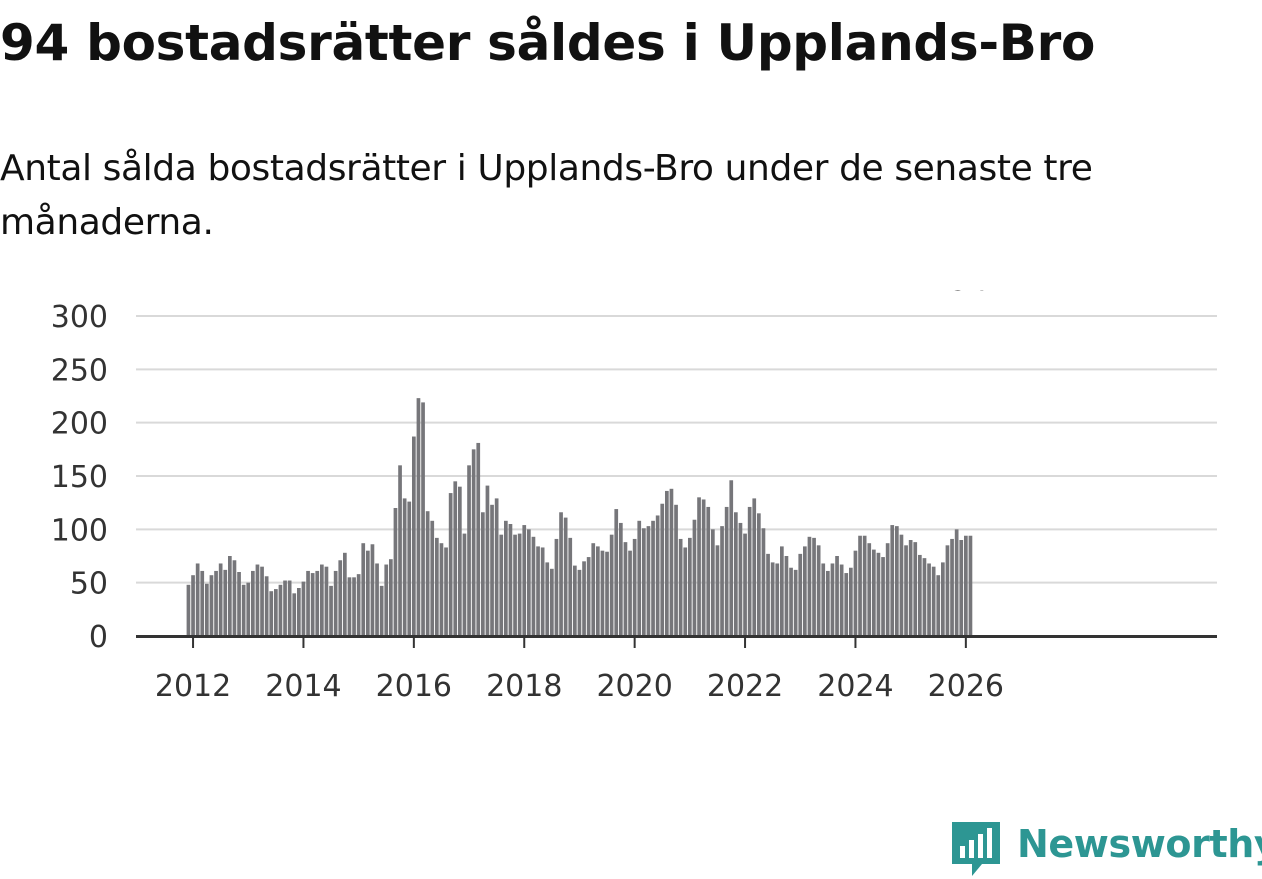 The height and width of the screenshot is (879, 1262). Describe the element at coordinates (79, 530) in the screenshot. I see `y-tick-label: 100` at that location.